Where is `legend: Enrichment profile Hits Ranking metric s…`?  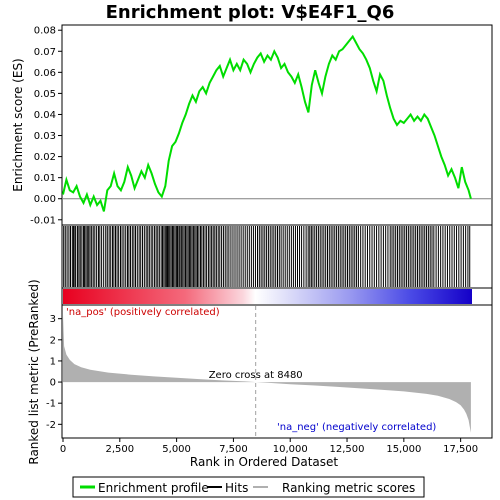
legend: Enrichment profile Hits Ranking metric s… is located at coordinates (248, 487).